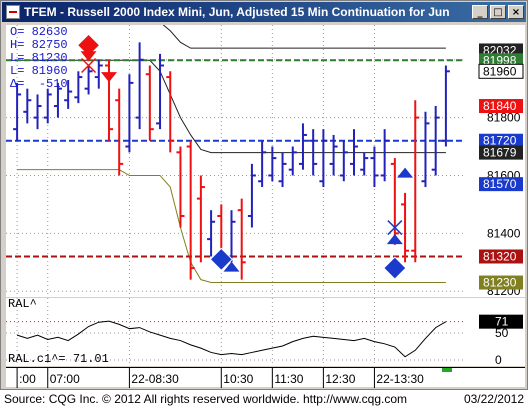  I want to click on time-axis: :00 07:00 22-08:30 10:30 11:30 12:30 22-13:30, so click(265, 377).